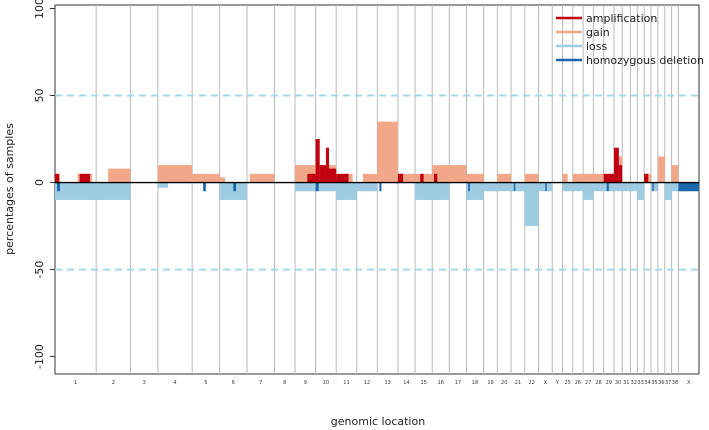 The width and height of the screenshot is (709, 430). I want to click on chromosome-label: 1, so click(75, 383).